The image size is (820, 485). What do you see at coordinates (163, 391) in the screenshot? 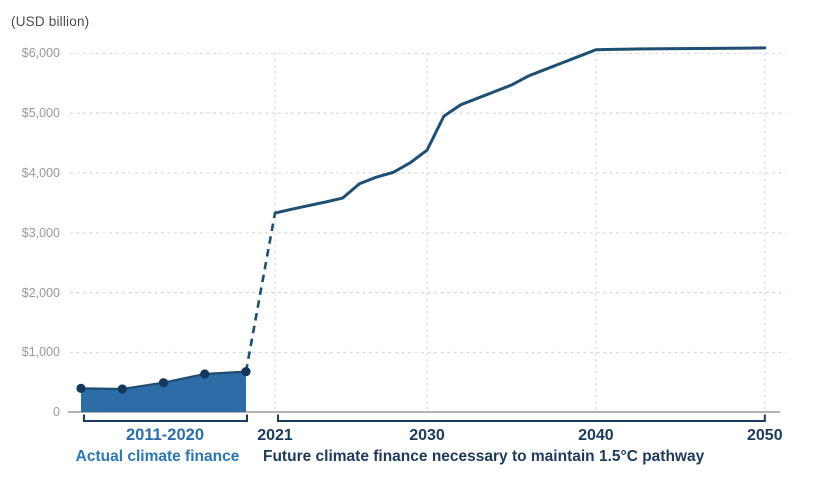
I see `actual-area` at bounding box center [163, 391].